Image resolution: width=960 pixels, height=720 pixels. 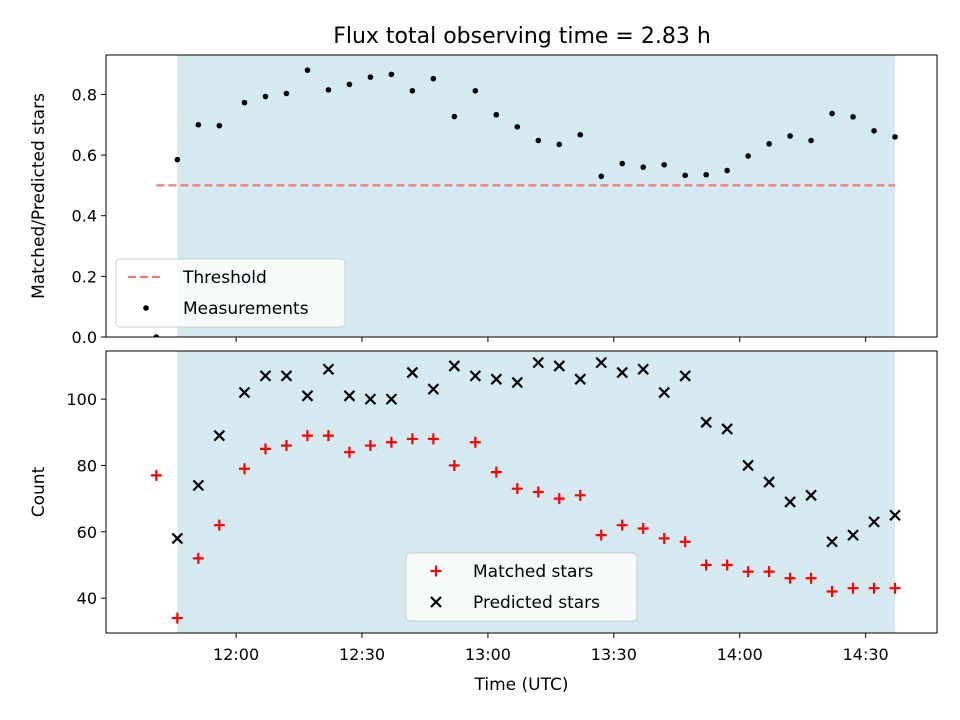 What do you see at coordinates (39, 491) in the screenshot?
I see `y-axis-label: Count` at bounding box center [39, 491].